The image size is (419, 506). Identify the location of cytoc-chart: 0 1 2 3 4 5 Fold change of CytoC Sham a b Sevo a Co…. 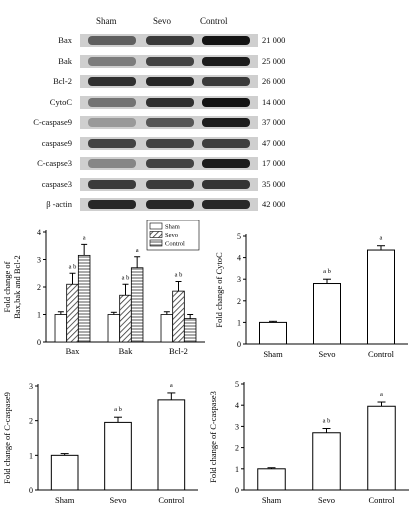
(311, 295).